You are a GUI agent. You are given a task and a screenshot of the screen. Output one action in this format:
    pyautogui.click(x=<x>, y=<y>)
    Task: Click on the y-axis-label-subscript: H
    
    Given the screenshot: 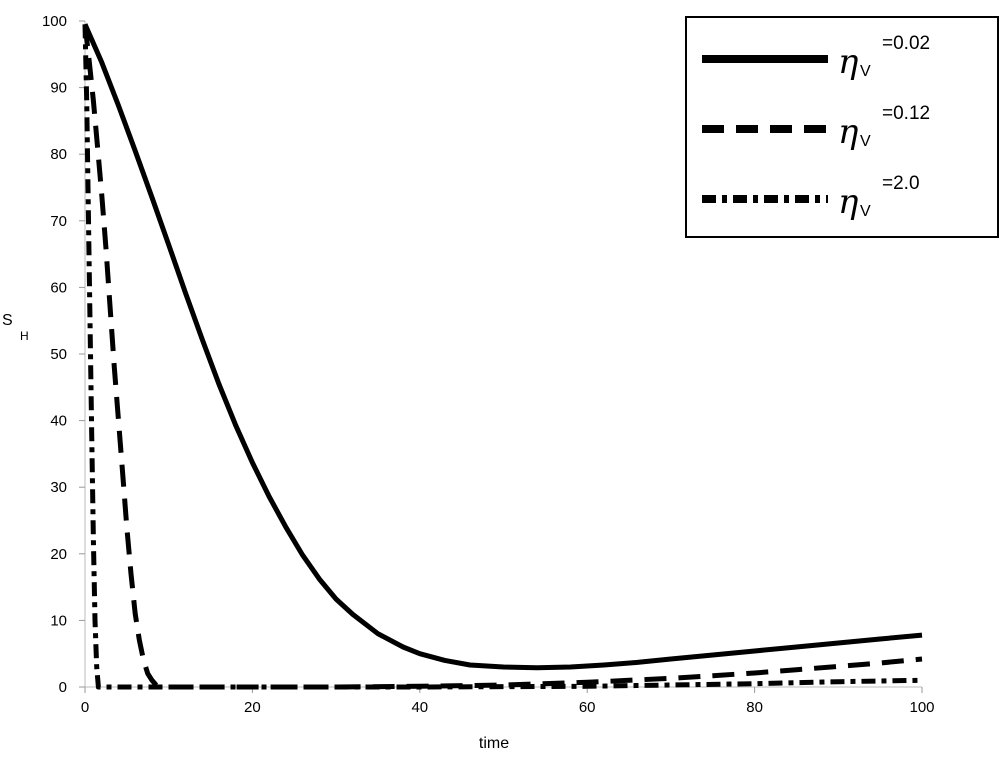 What is the action you would take?
    pyautogui.click(x=24, y=336)
    